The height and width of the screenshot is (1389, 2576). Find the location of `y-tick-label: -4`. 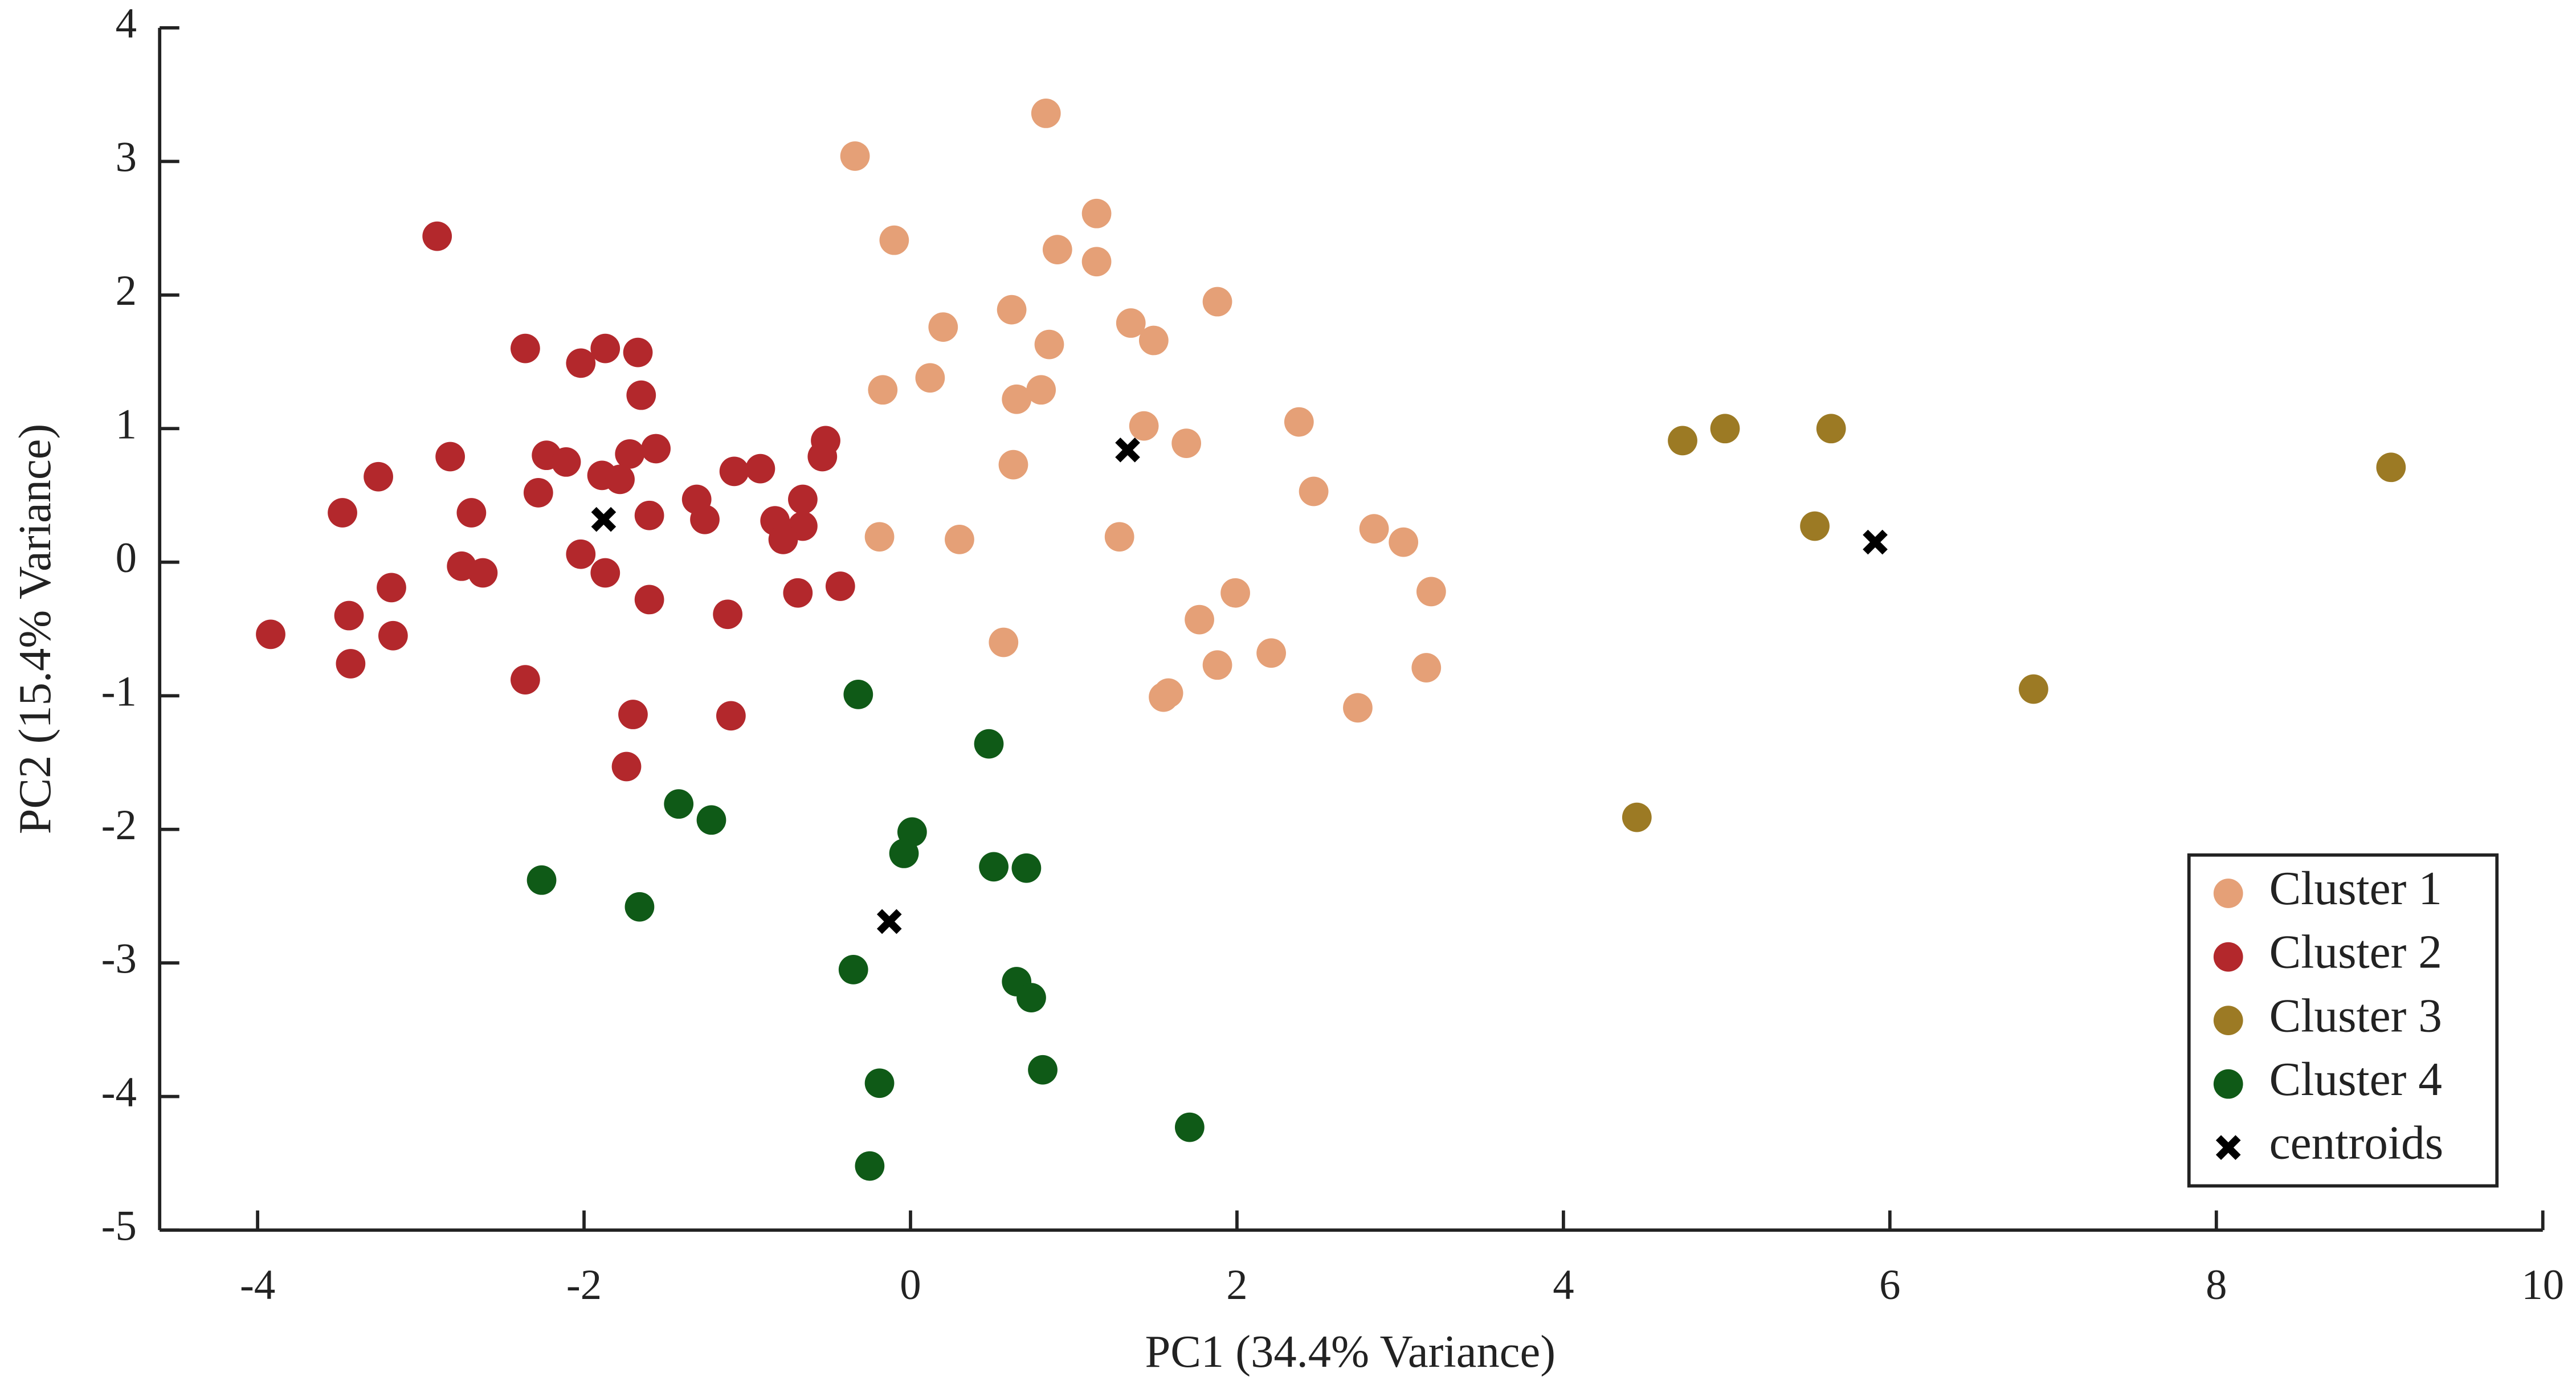

y-tick-label: -4 is located at coordinates (119, 1092).